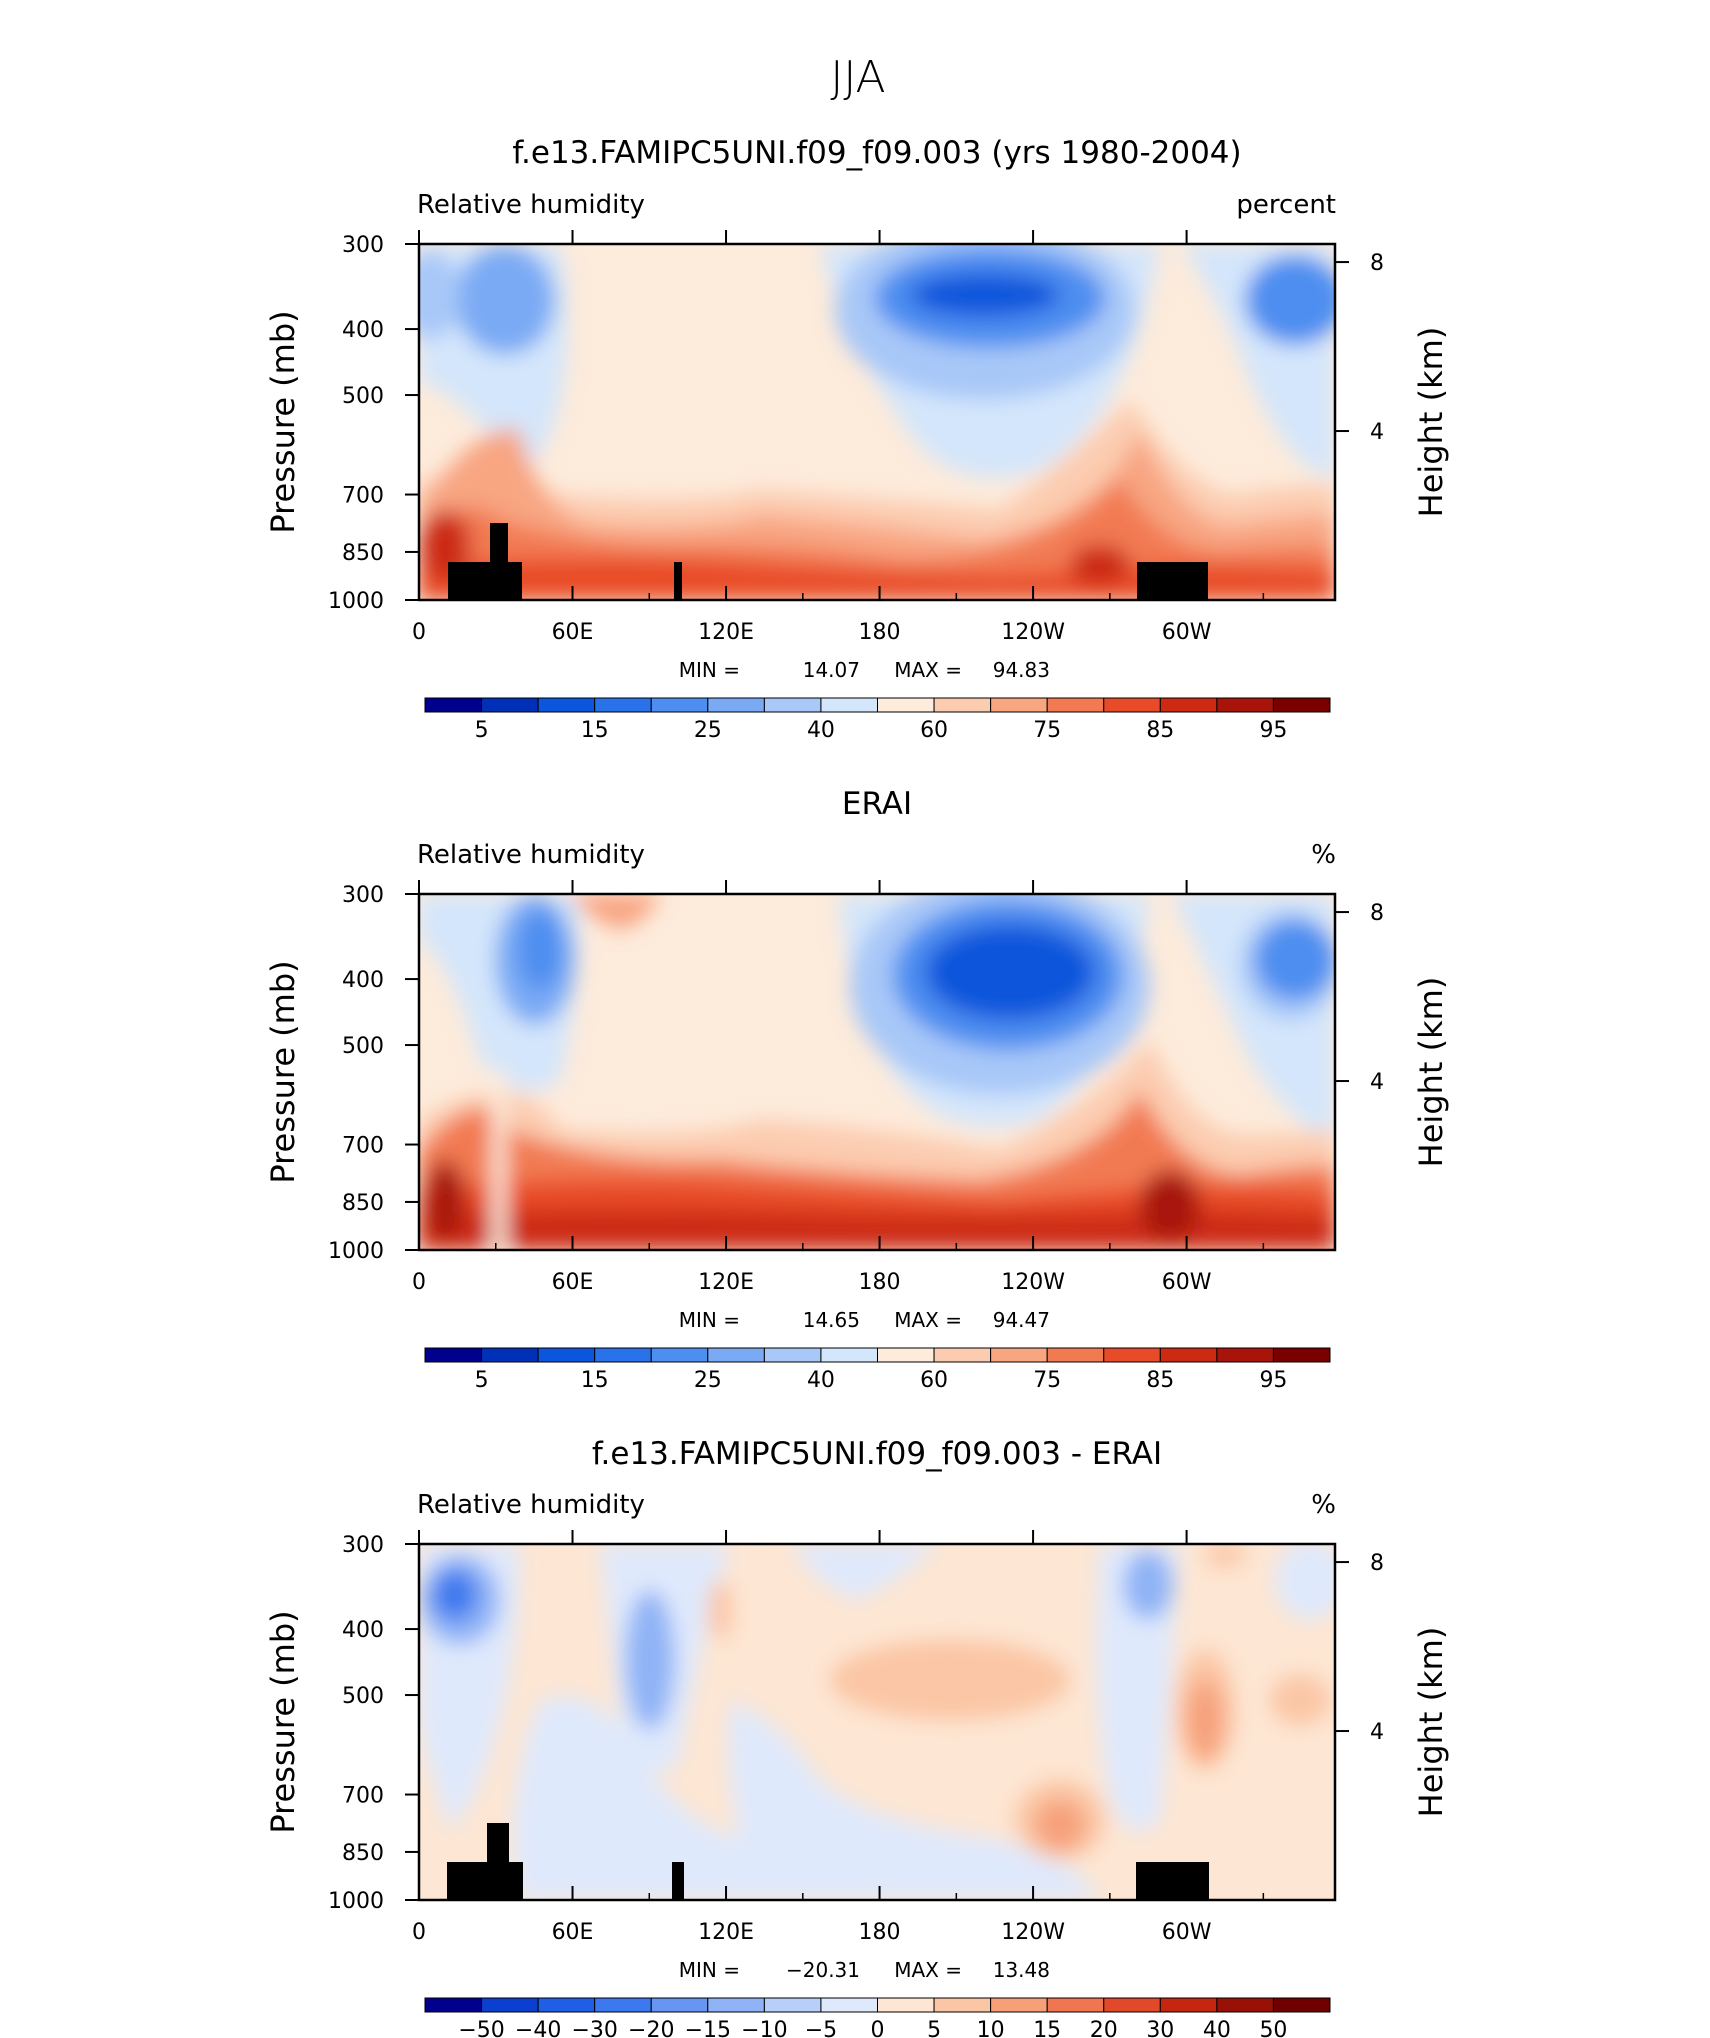 The image size is (1710, 2038). What do you see at coordinates (363, 1630) in the screenshot?
I see `y-tick-label: 400` at bounding box center [363, 1630].